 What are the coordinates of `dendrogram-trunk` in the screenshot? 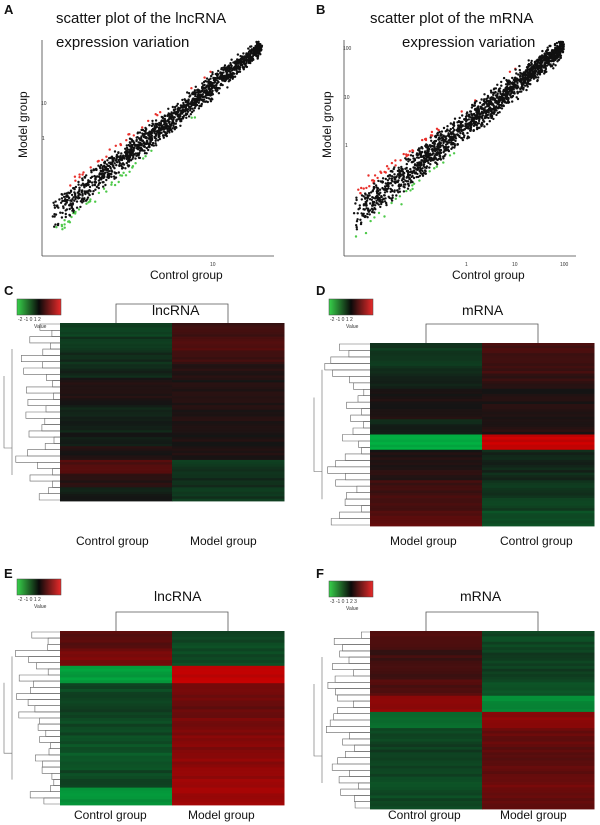 It's located at (8, 718).